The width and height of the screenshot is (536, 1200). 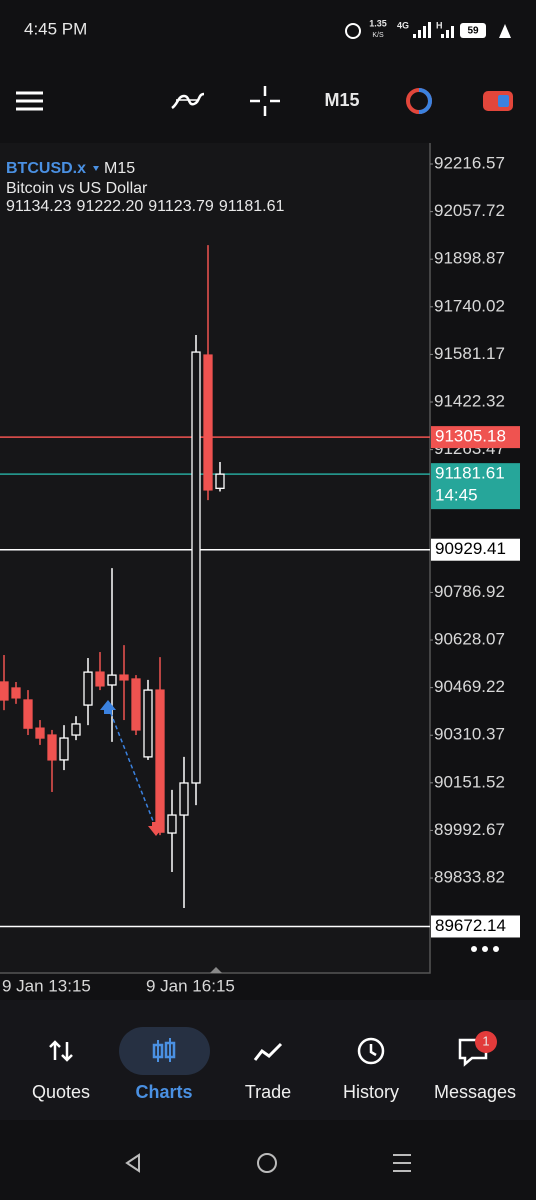 What do you see at coordinates (469, 639) in the screenshot?
I see `y-tick-label: 90628.07` at bounding box center [469, 639].